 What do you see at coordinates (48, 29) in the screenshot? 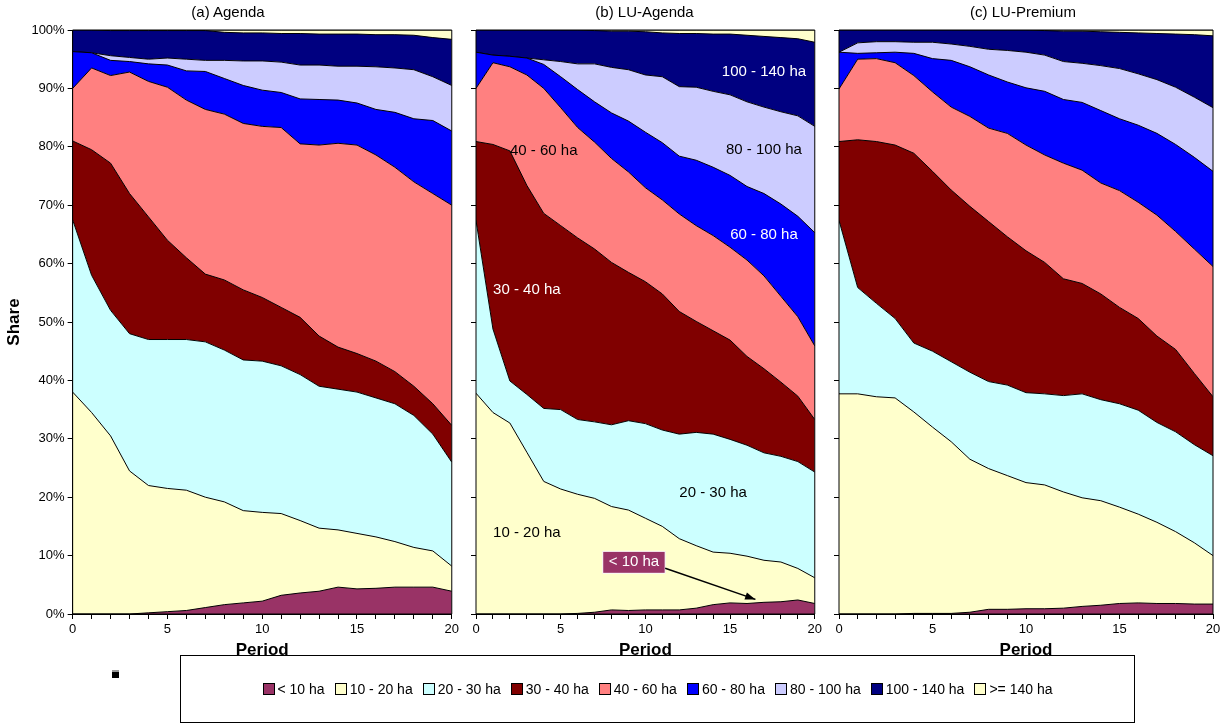
I see `y-tick-label: 100%` at bounding box center [48, 29].